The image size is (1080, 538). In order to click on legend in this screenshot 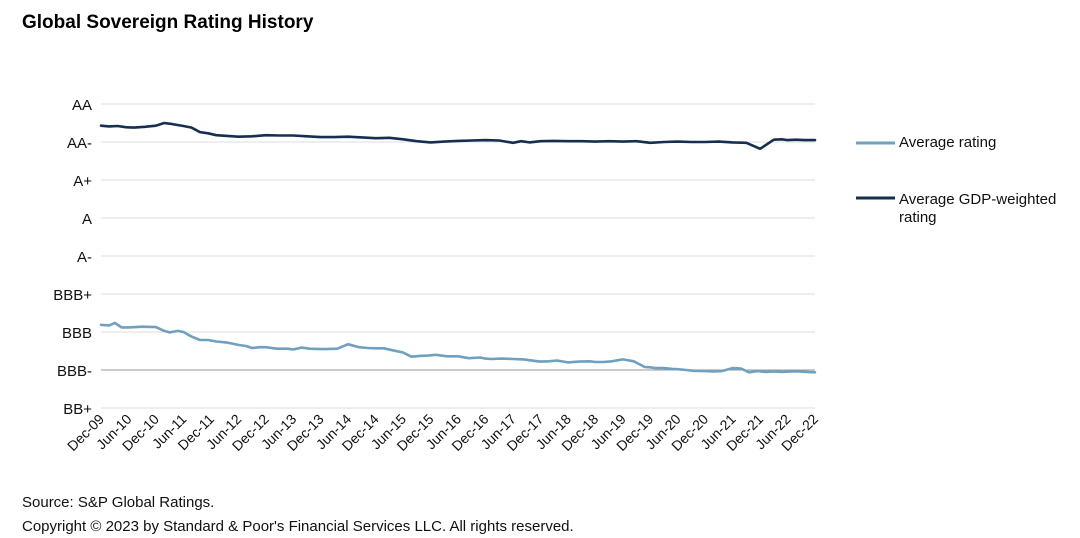, I will do `click(875, 170)`.